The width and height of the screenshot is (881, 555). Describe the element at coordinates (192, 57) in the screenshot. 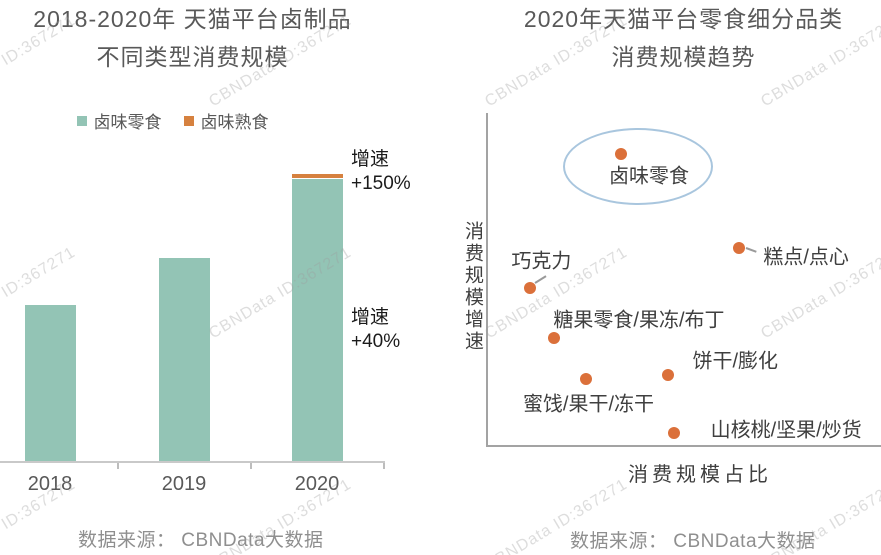

I see `left-chart-title-line2: 不同类型消费规模` at that location.